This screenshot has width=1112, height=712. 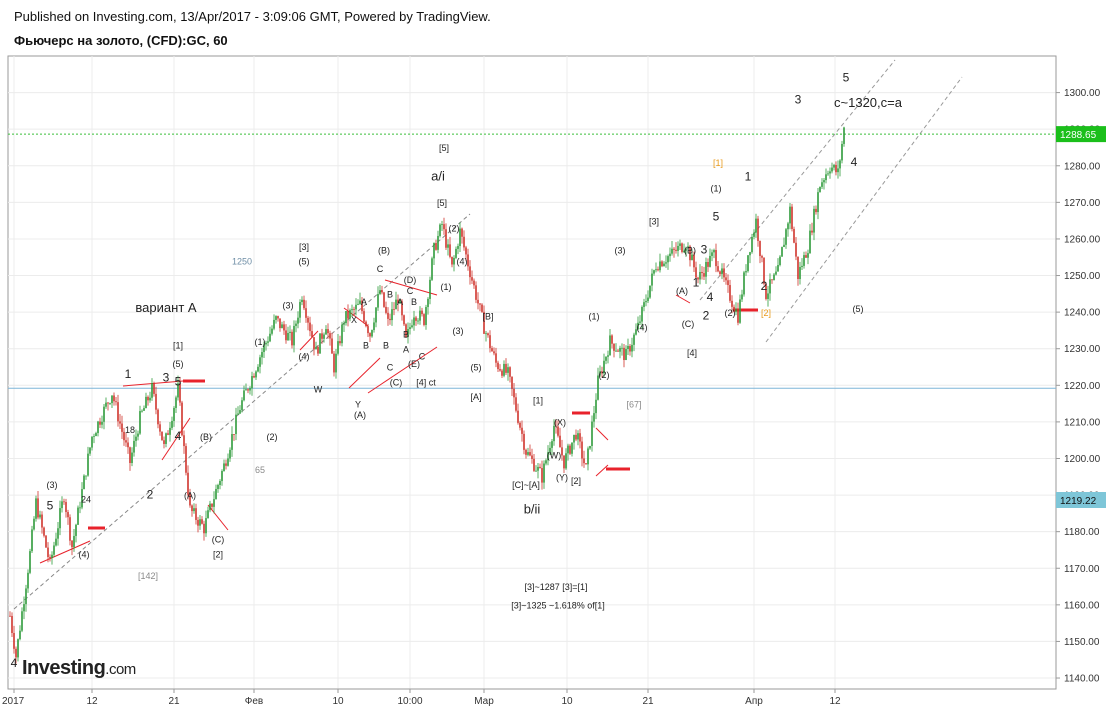 What do you see at coordinates (426, 382) in the screenshot?
I see `annotation-47: [4] ct` at bounding box center [426, 382].